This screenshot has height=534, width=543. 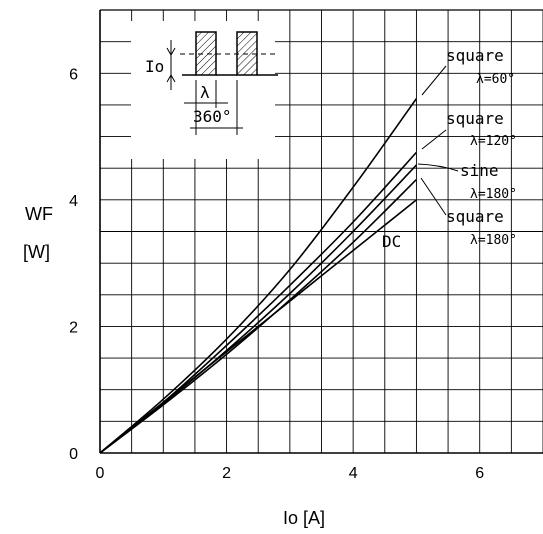 I want to click on x-tick-label: 4, so click(x=353, y=473).